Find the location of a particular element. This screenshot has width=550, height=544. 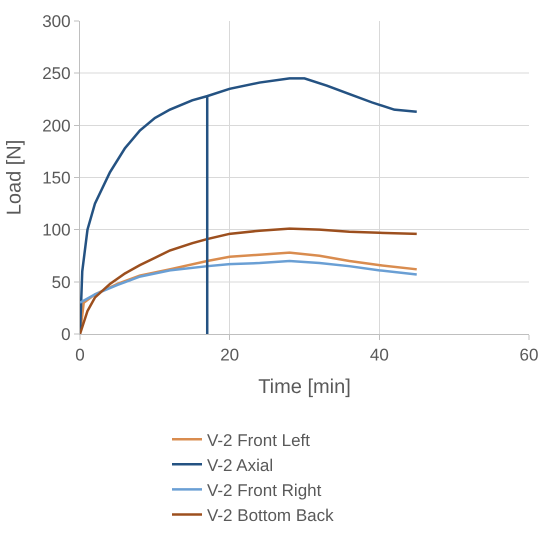

x-axis-title: Time [min] is located at coordinates (304, 387).